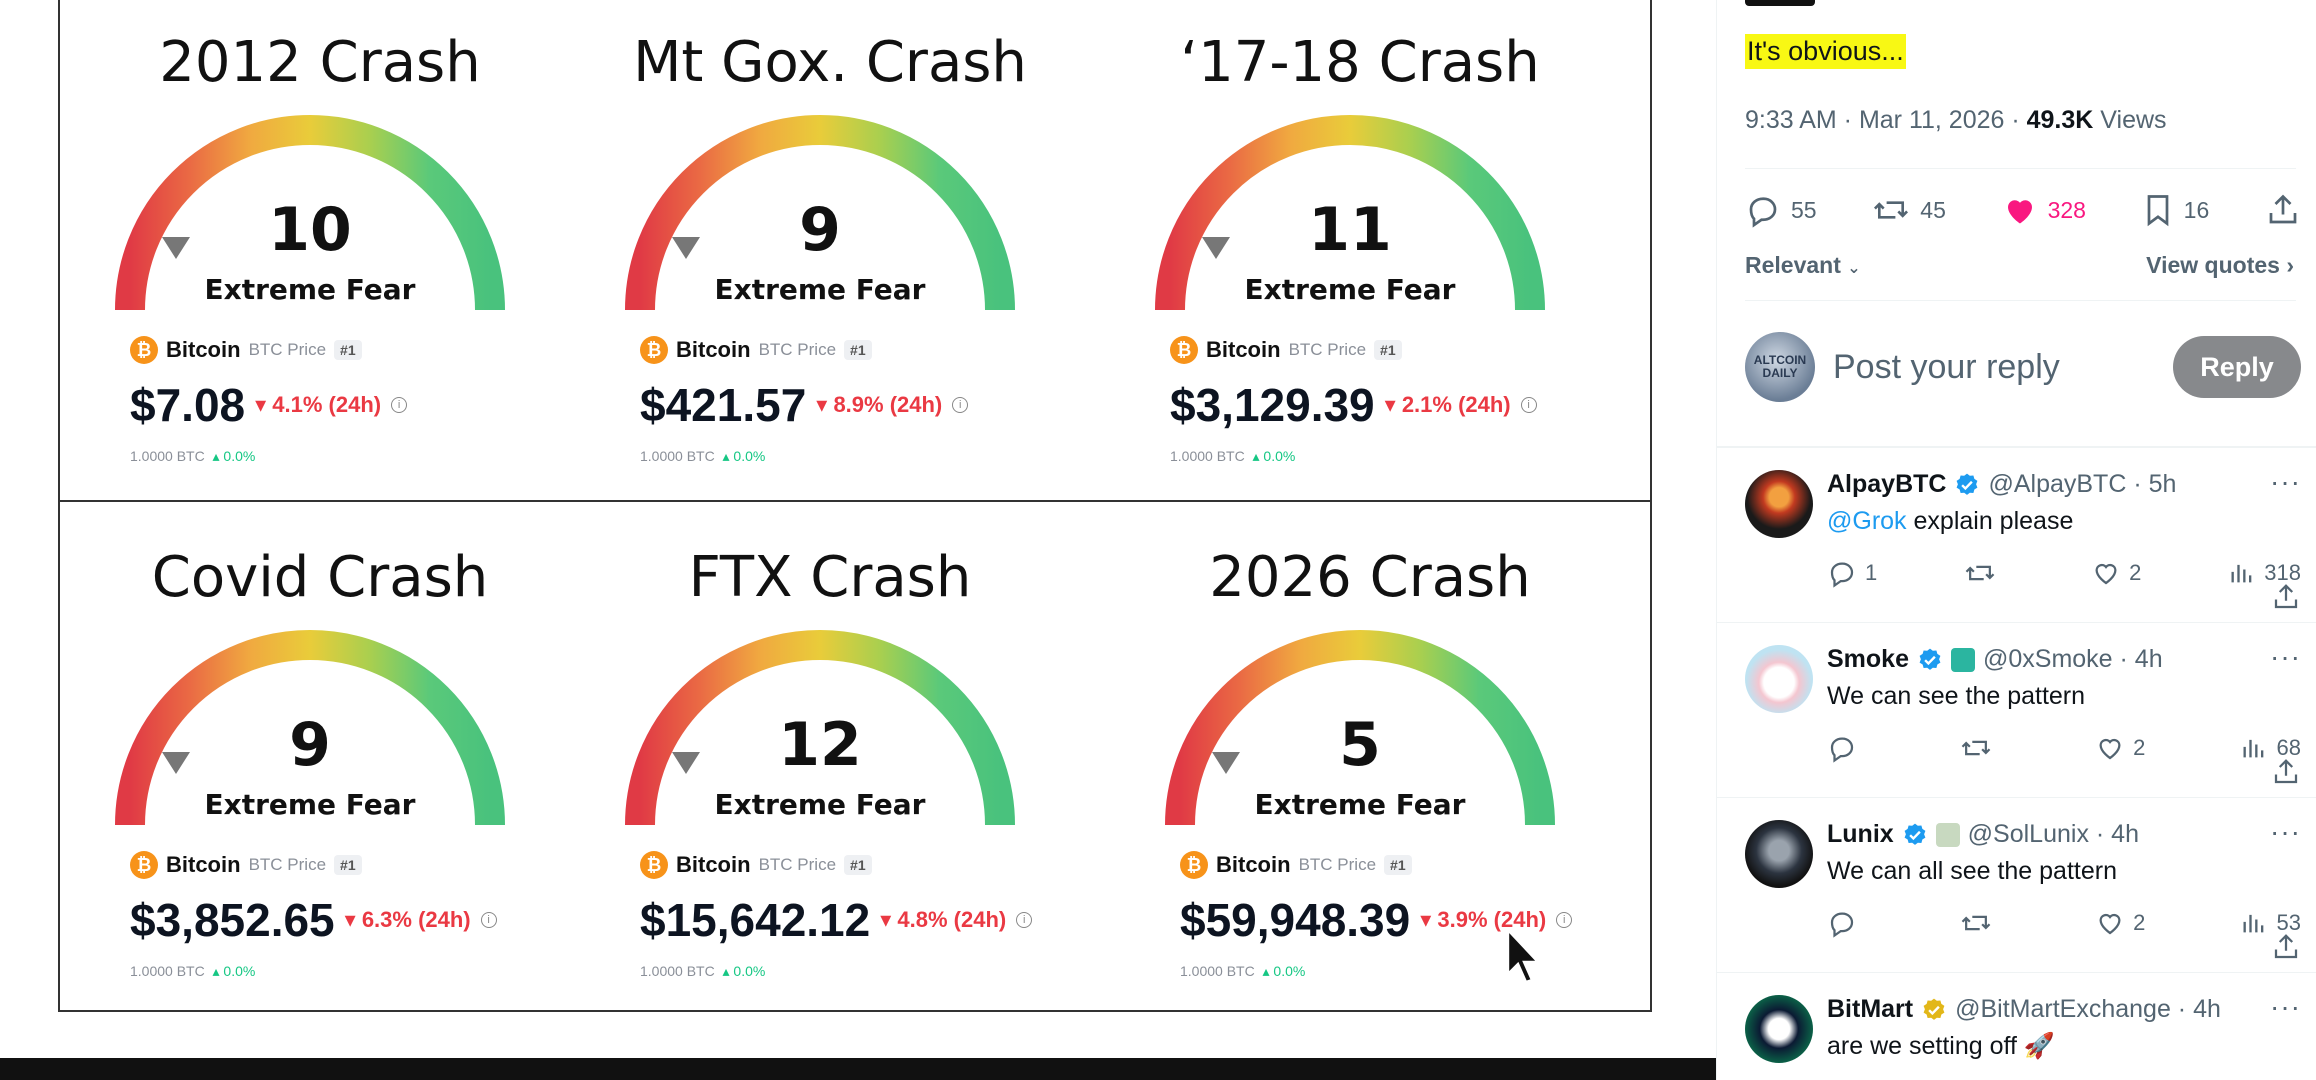 The width and height of the screenshot is (2316, 1080). I want to click on crash-title: ‘17-18 Crash, so click(1360, 62).